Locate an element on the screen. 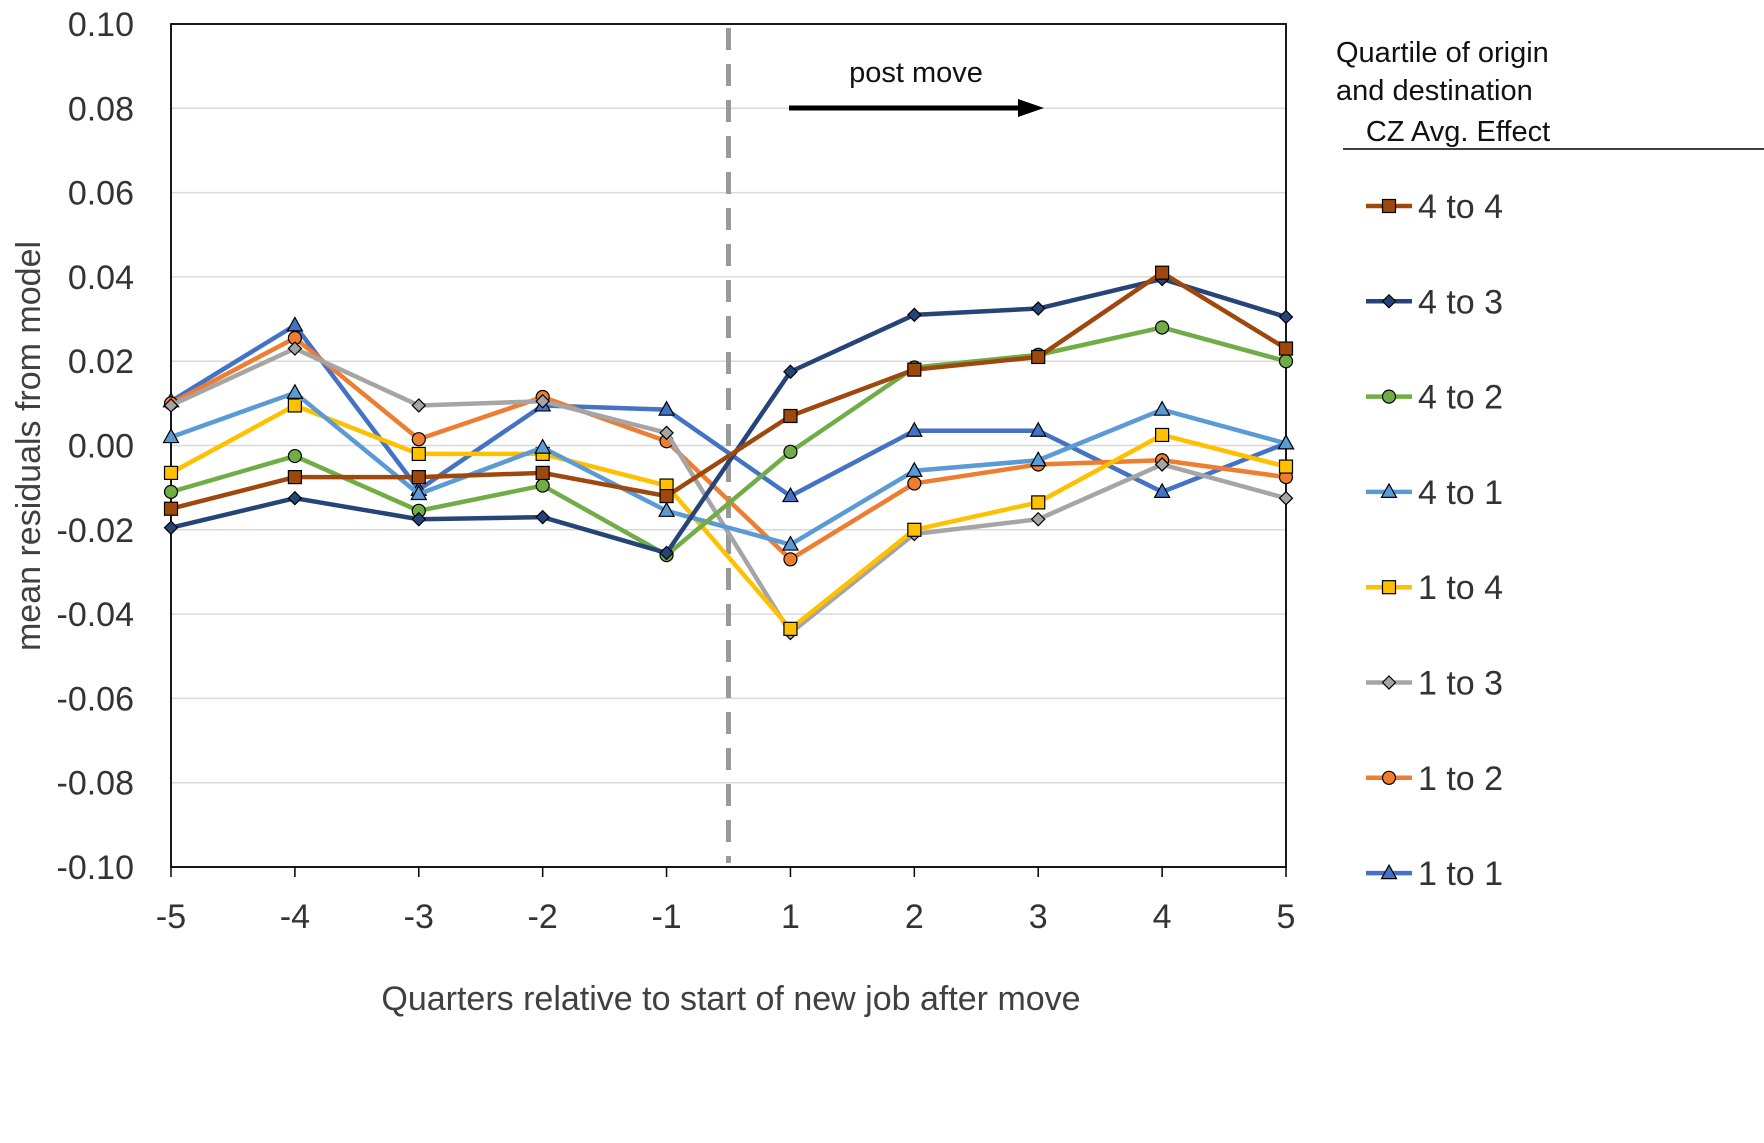 The image size is (1764, 1143). x-tick-label: -2 is located at coordinates (543, 917).